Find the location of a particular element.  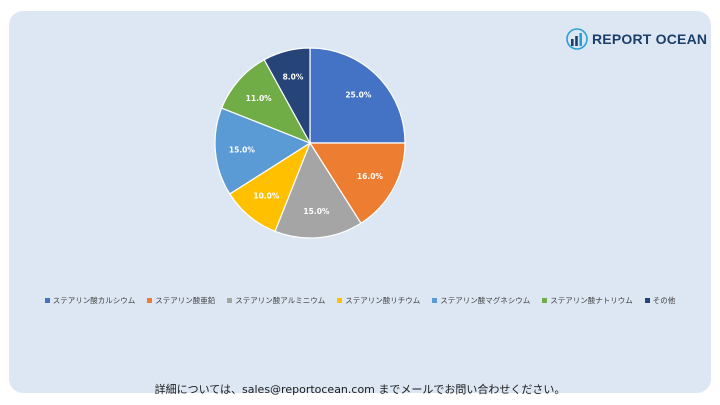

legend-label: ステアリン酸カルシウム is located at coordinates (94, 300).